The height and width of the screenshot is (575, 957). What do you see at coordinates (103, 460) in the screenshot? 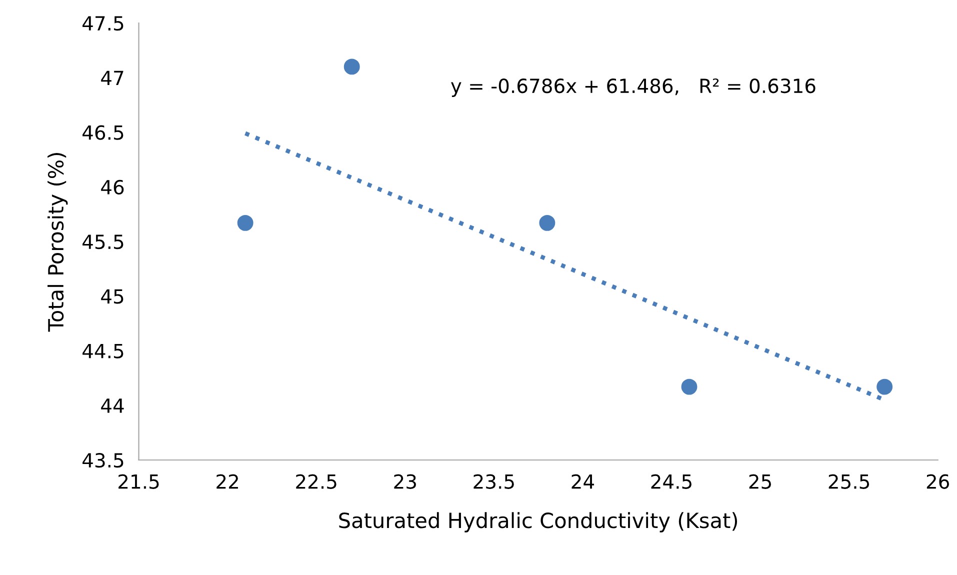
I see `y-tick-label: 43.5` at bounding box center [103, 460].